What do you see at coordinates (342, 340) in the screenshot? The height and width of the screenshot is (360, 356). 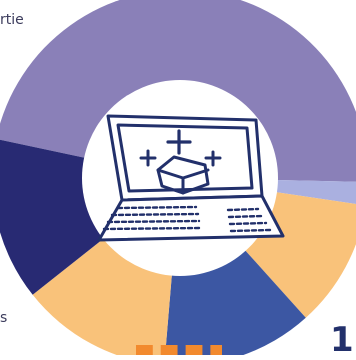 I see `cropped-number: 1` at bounding box center [342, 340].